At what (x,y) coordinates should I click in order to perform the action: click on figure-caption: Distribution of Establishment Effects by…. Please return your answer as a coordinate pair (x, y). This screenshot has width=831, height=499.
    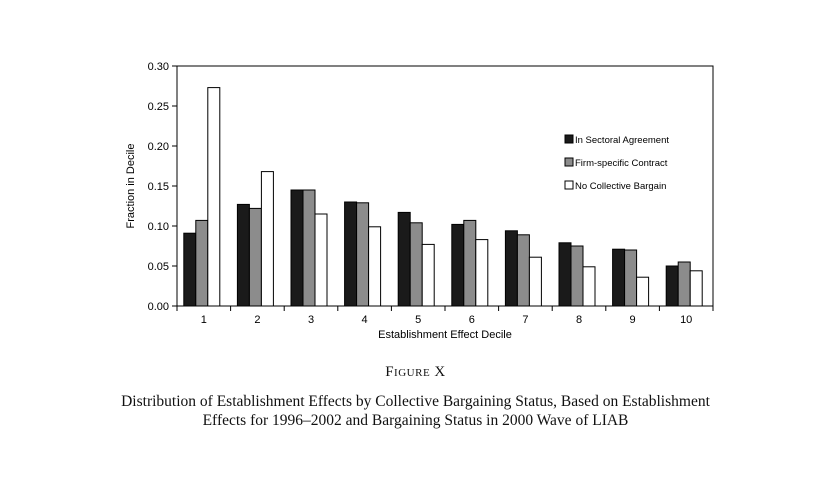
    Looking at the image, I should click on (415, 411).